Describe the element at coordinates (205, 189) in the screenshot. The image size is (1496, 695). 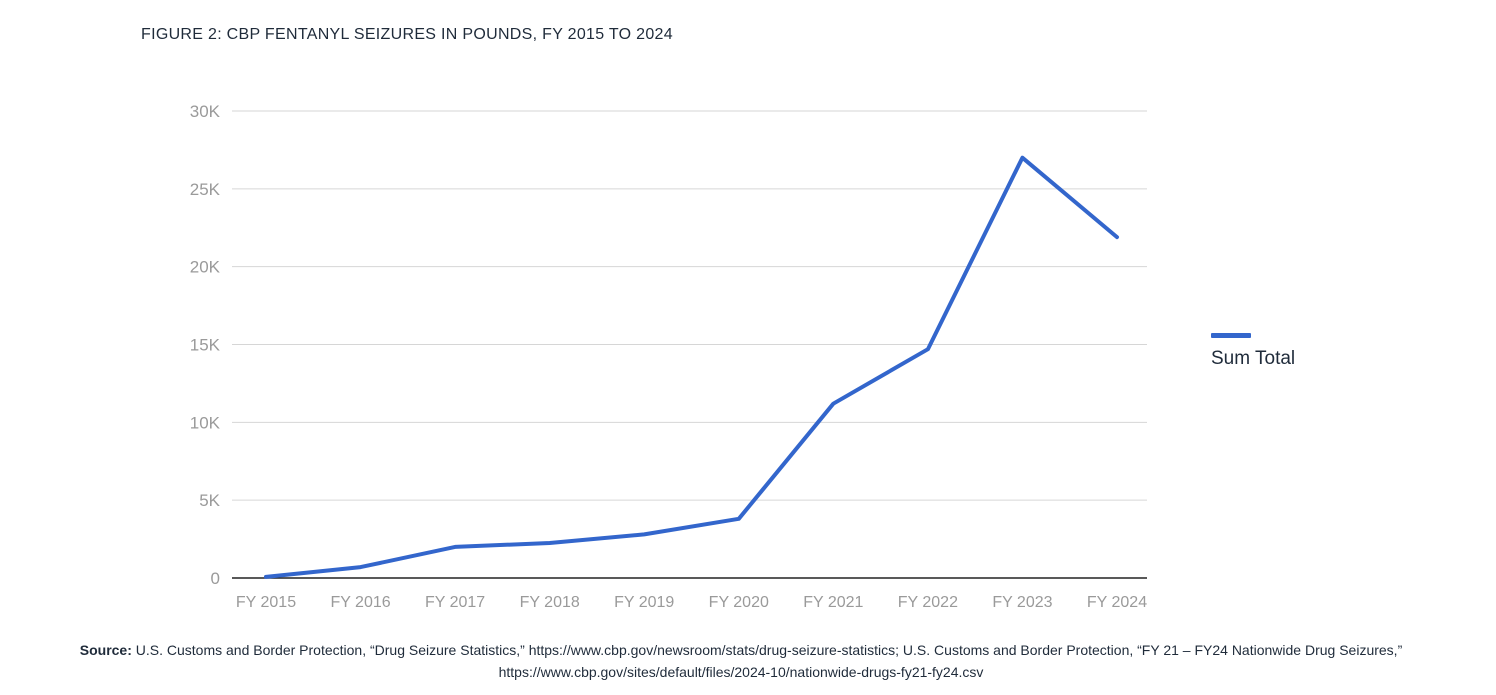
I see `y-tick-label: 25K` at that location.